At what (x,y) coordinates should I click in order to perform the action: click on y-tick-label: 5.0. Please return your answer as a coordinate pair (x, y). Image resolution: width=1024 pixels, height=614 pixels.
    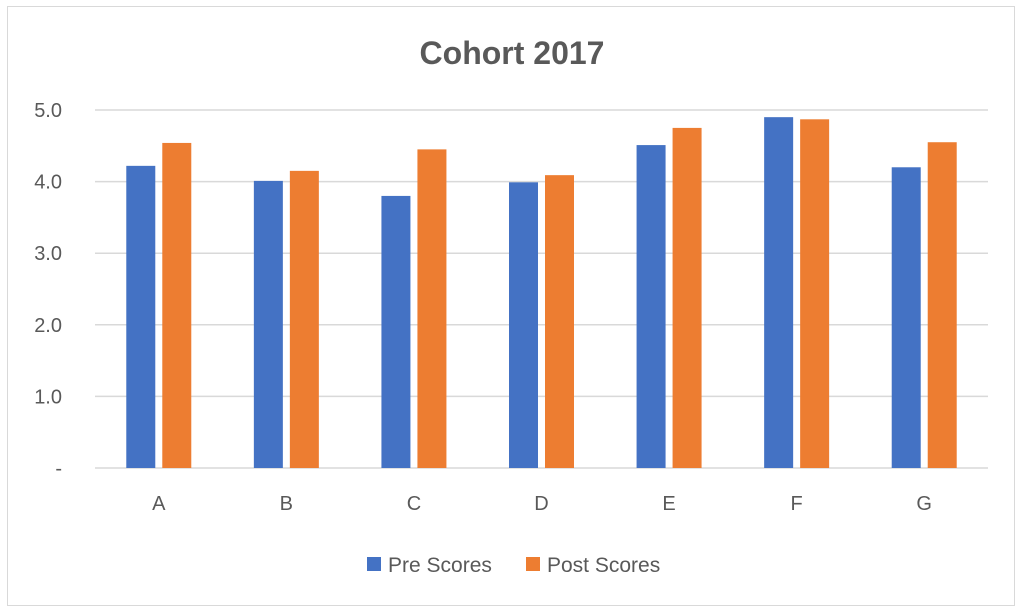
    Looking at the image, I should click on (48, 111).